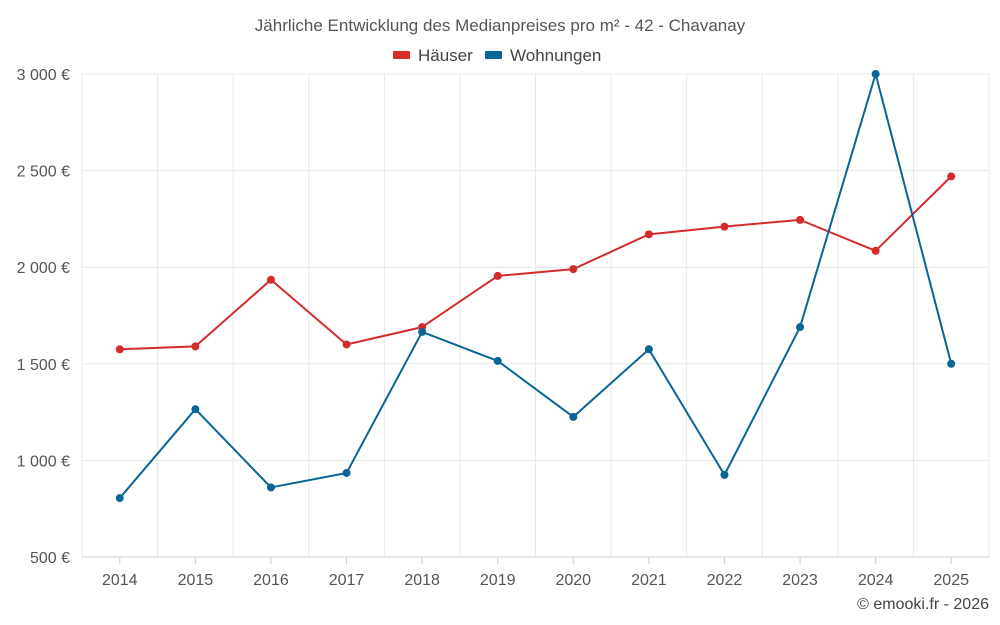  What do you see at coordinates (43, 268) in the screenshot?
I see `y-tick-label: 2 000 €` at bounding box center [43, 268].